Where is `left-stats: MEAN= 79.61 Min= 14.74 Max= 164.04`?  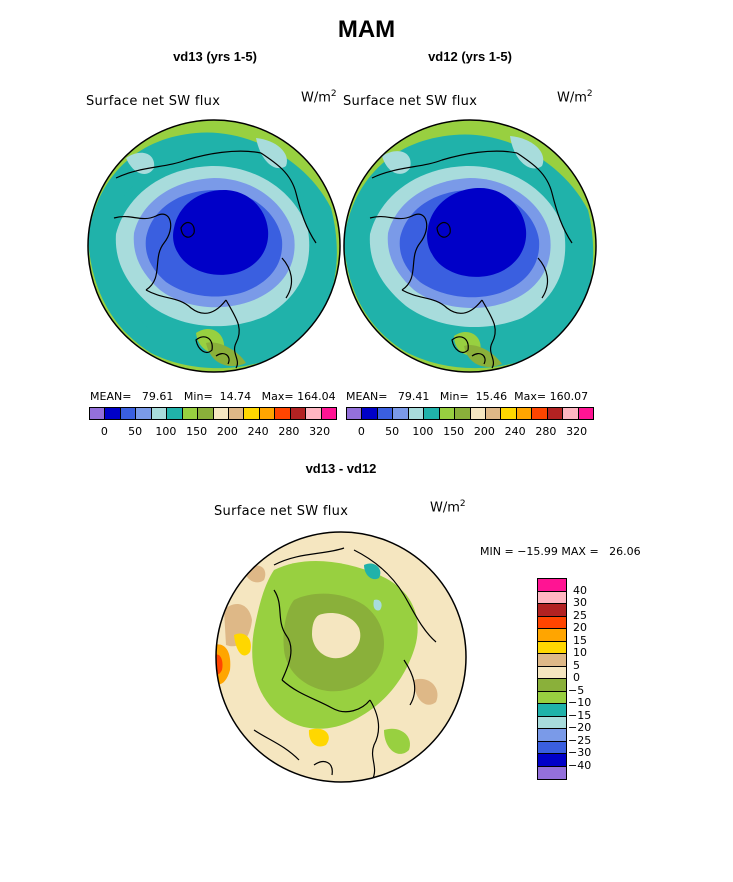
left-stats: MEAN= 79.61 Min= 14.74 Max= 164.04 is located at coordinates (213, 396).